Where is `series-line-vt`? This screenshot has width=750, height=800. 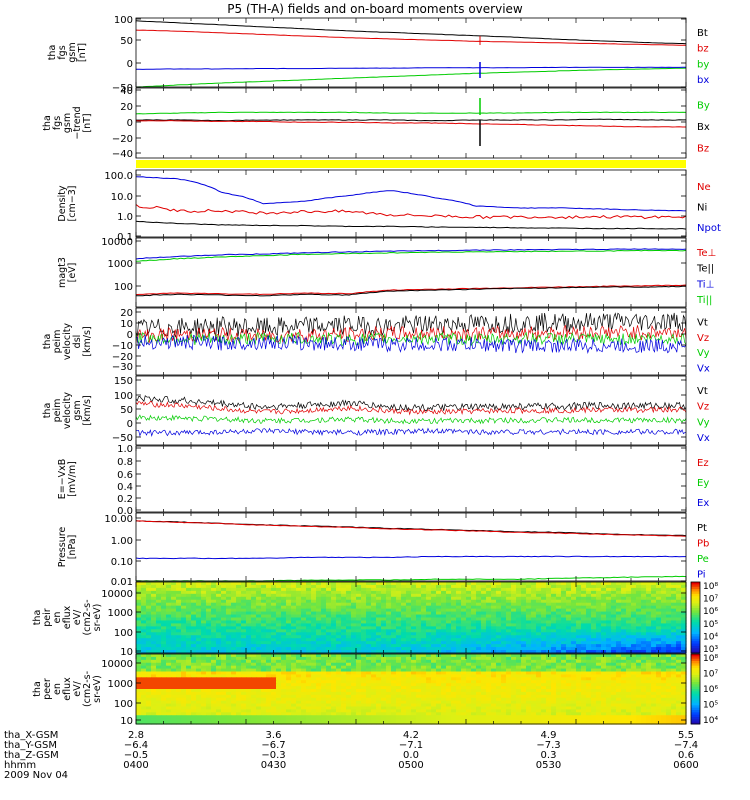
series-line-vt is located at coordinates (411, 403).